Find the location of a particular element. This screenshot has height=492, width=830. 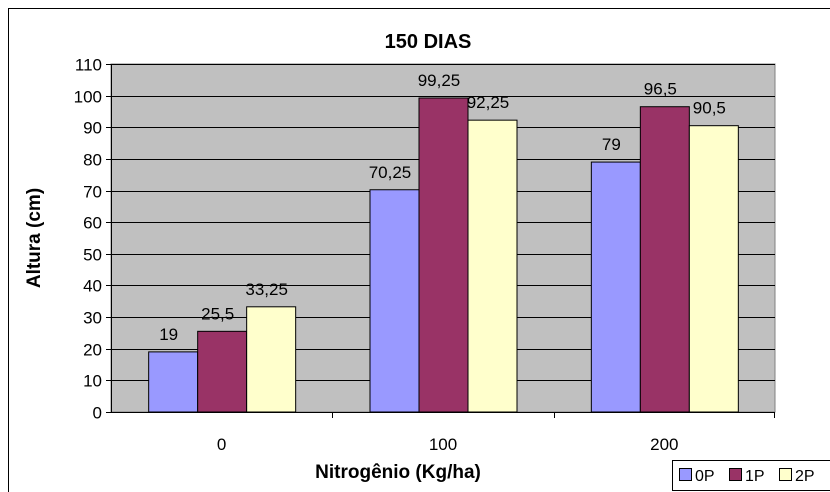

y-tick-label: 100 is located at coordinates (88, 97).